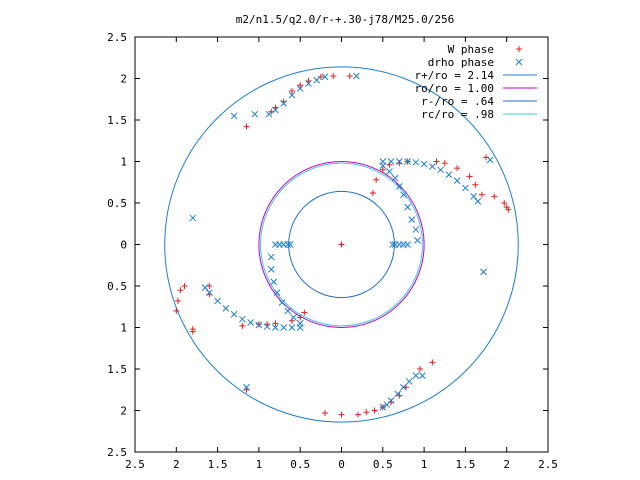 The width and height of the screenshot is (640, 480). What do you see at coordinates (123, 328) in the screenshot?
I see `y-tick-label-7: 1` at bounding box center [123, 328].